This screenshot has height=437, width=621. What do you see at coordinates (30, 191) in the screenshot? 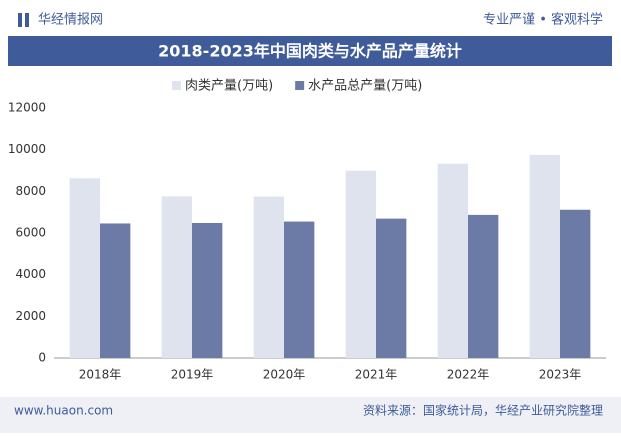
I see `y-tick-label: 8000` at bounding box center [30, 191].